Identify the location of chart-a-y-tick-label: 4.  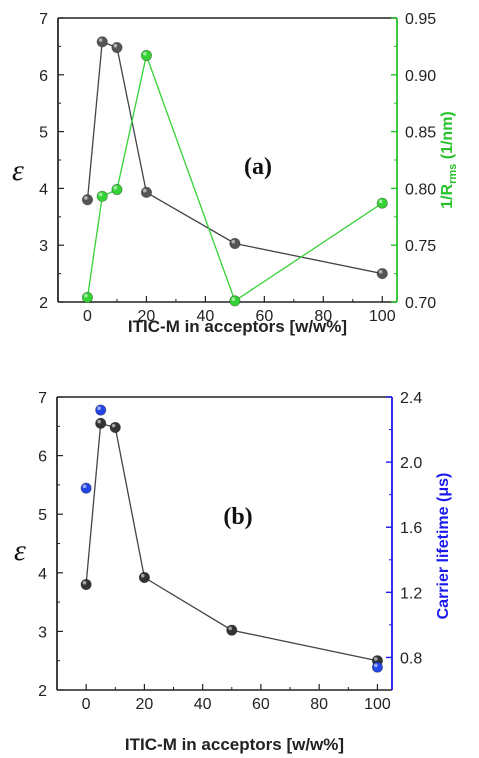
(43, 189).